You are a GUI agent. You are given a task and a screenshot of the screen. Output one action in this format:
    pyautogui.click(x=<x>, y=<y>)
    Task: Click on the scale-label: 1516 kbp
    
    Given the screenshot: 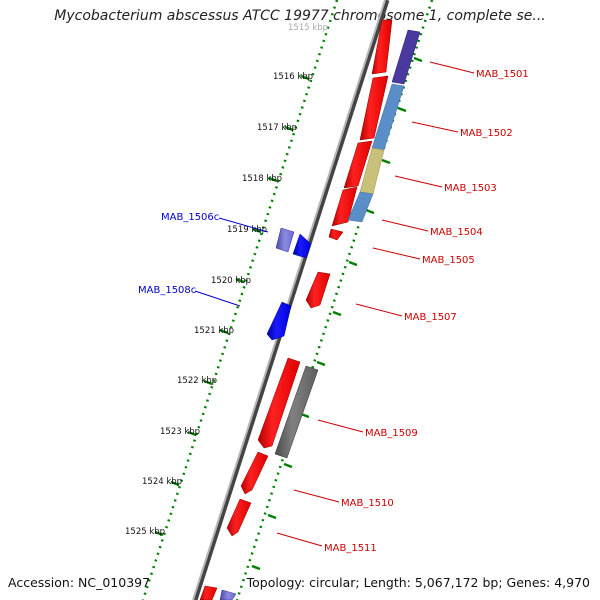 What is the action you would take?
    pyautogui.click(x=293, y=77)
    